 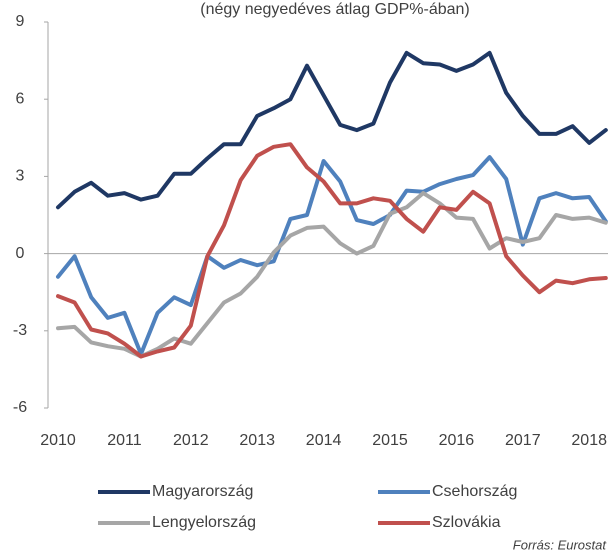 What do you see at coordinates (204, 522) in the screenshot?
I see `legend-label: Lengyelország` at bounding box center [204, 522].